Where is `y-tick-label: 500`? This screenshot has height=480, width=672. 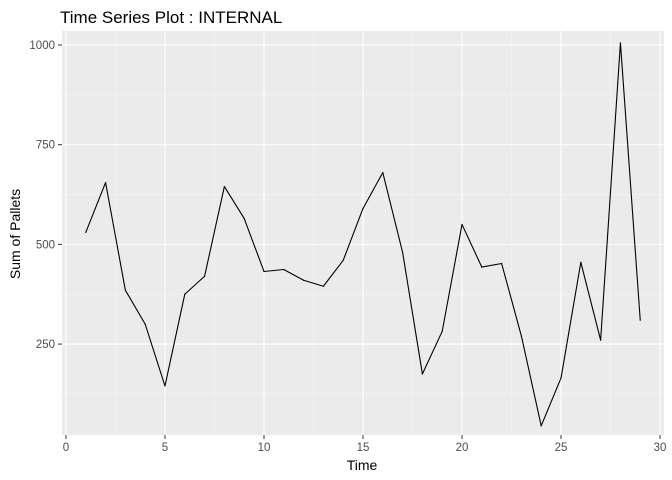
y-tick-label: 500 is located at coordinates (45, 245).